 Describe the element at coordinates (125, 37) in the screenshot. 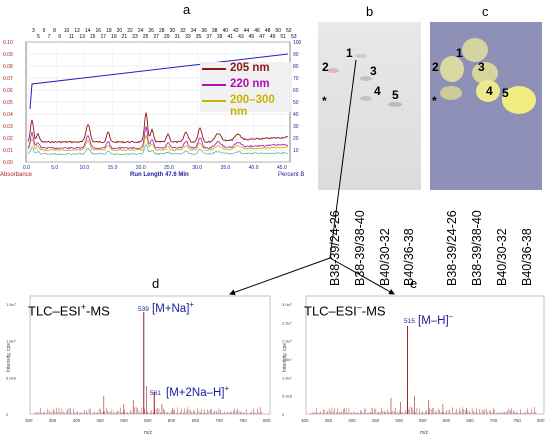

I see `hplc-fraction-bottom: 21` at that location.